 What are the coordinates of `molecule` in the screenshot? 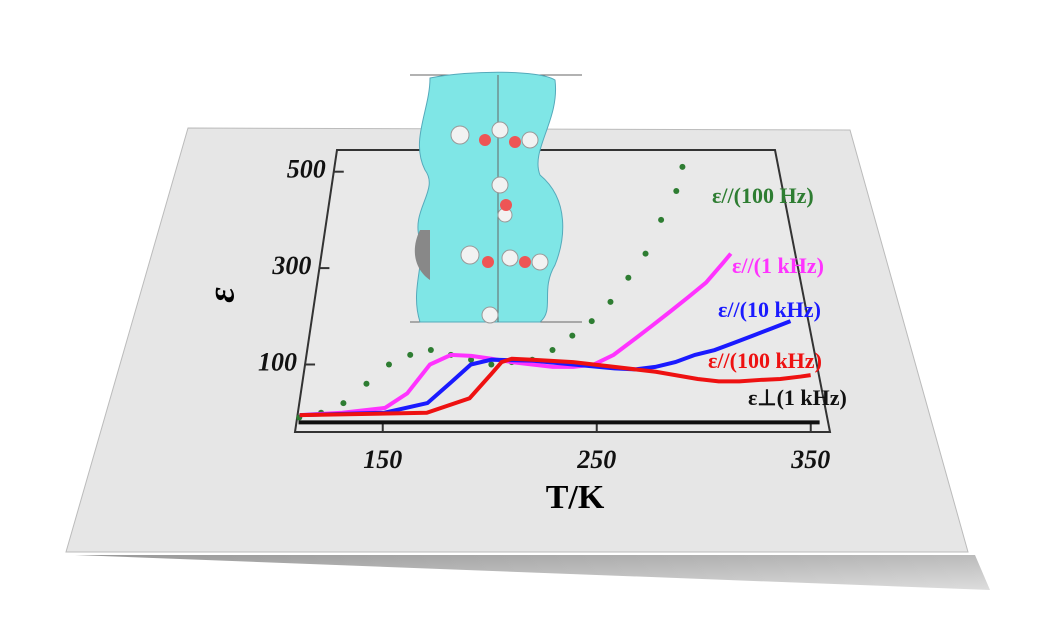 It's located at (496, 197).